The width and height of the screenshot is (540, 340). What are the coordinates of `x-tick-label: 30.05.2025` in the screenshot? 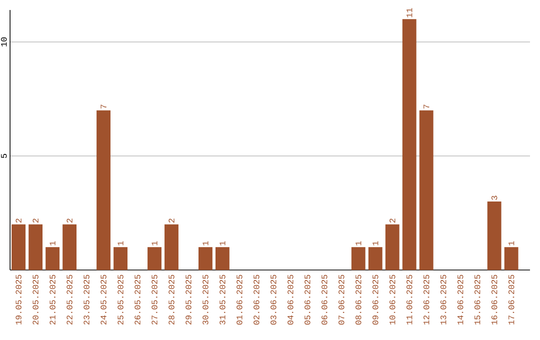 It's located at (205, 299).